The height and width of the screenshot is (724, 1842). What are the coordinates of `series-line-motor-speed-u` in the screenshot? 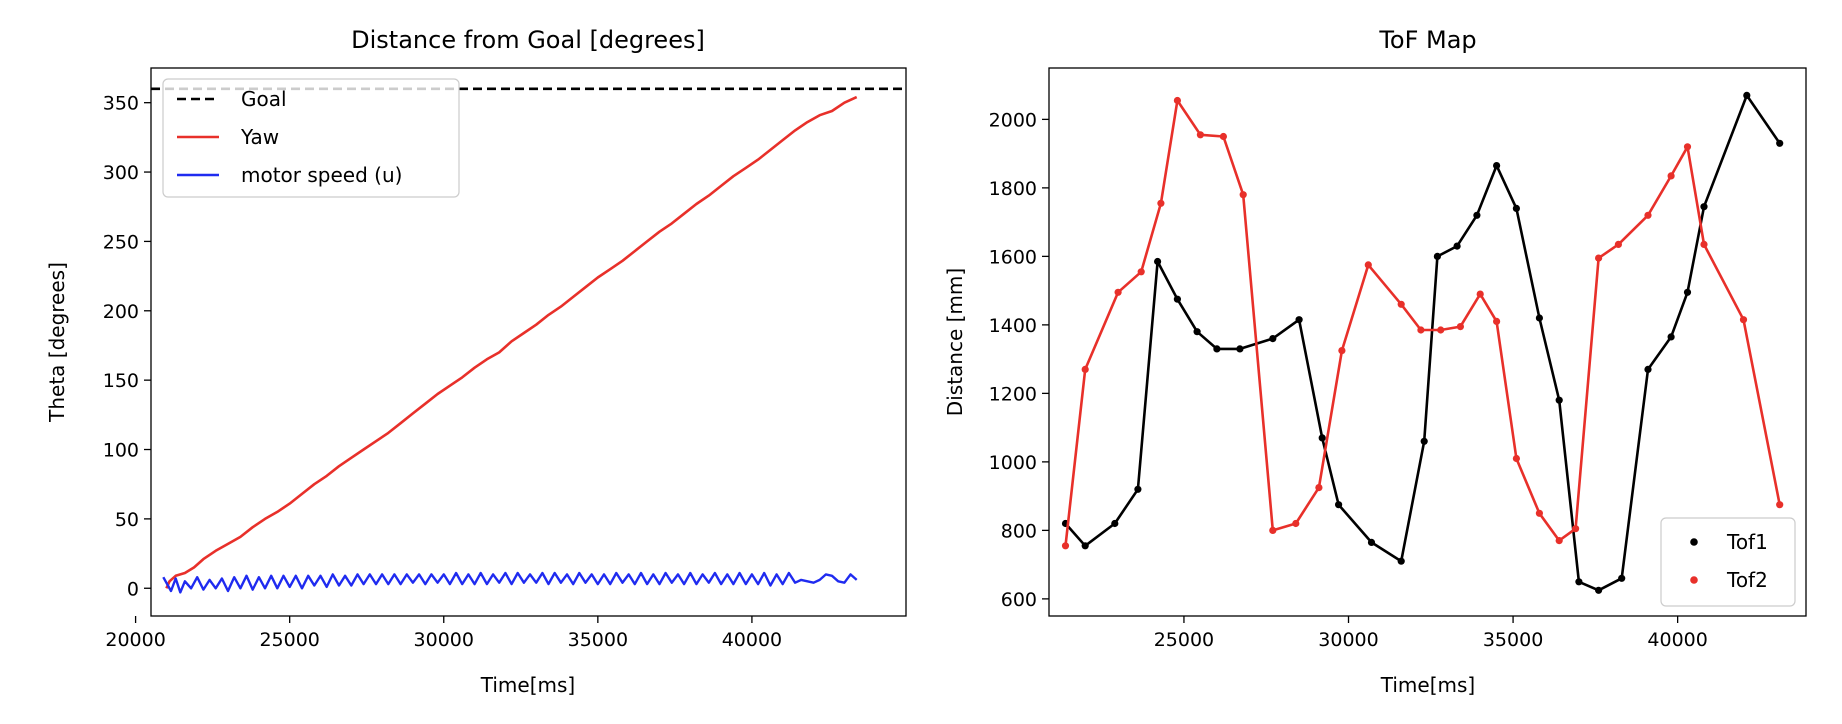 It's located at (510, 582).